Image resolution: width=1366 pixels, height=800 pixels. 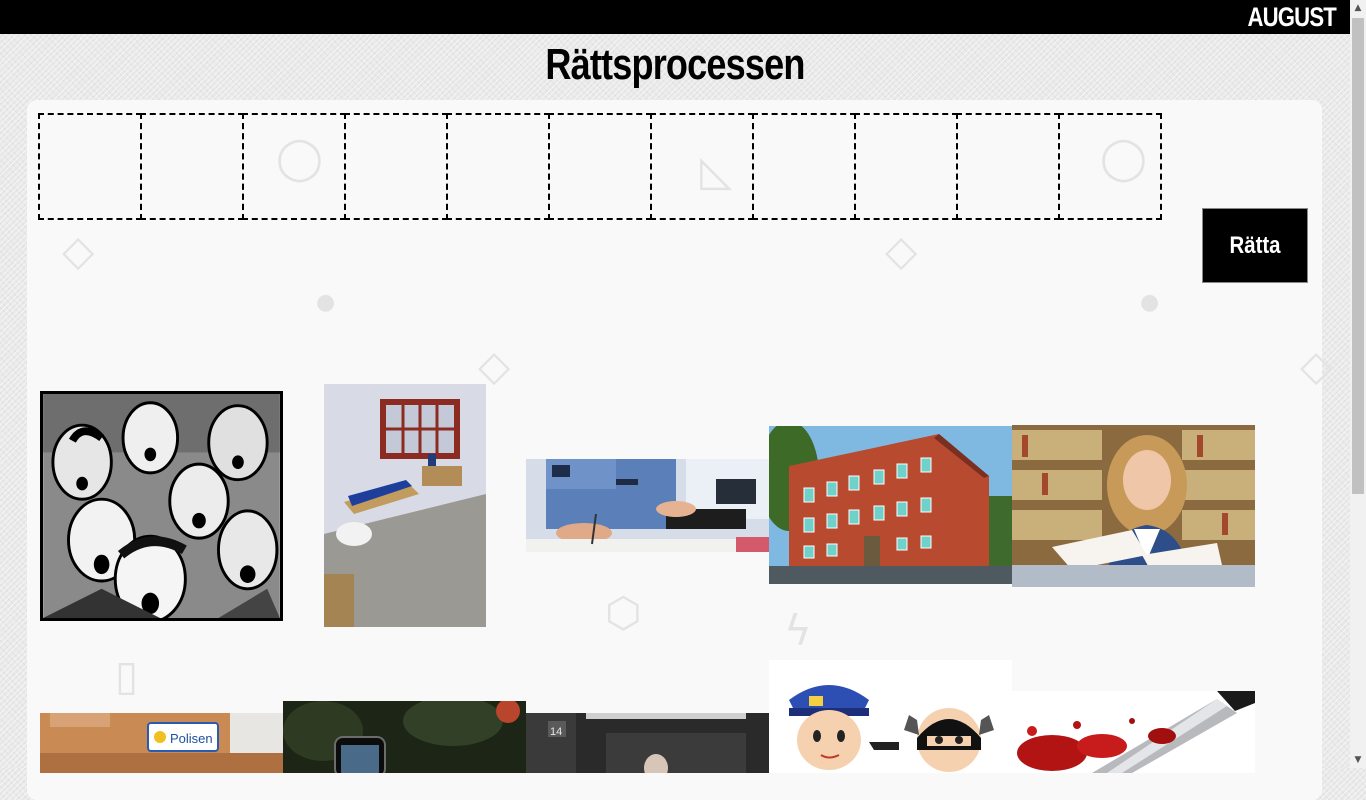 I want to click on lawyer-reading-book-image, so click(x=1133, y=506).